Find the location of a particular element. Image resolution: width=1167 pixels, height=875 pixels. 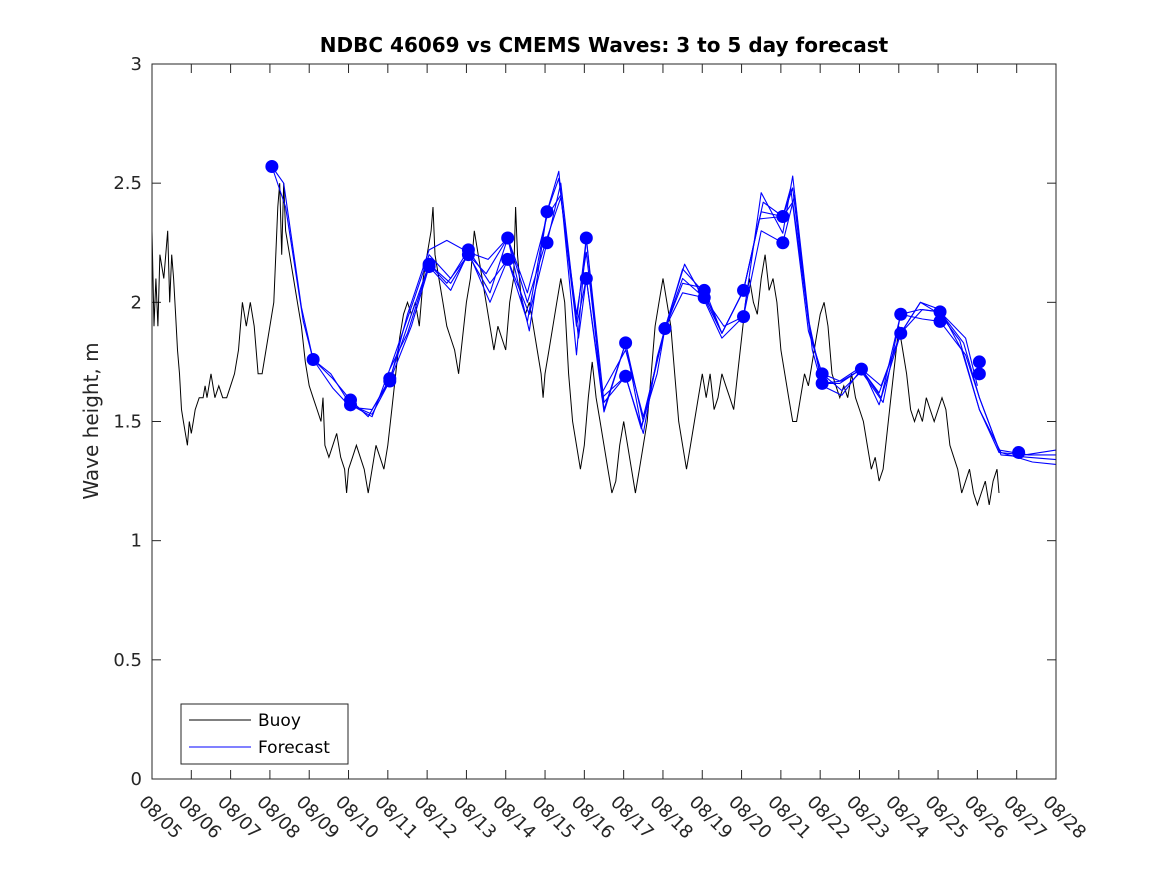

y-tick-label: 1 is located at coordinates (136, 541).